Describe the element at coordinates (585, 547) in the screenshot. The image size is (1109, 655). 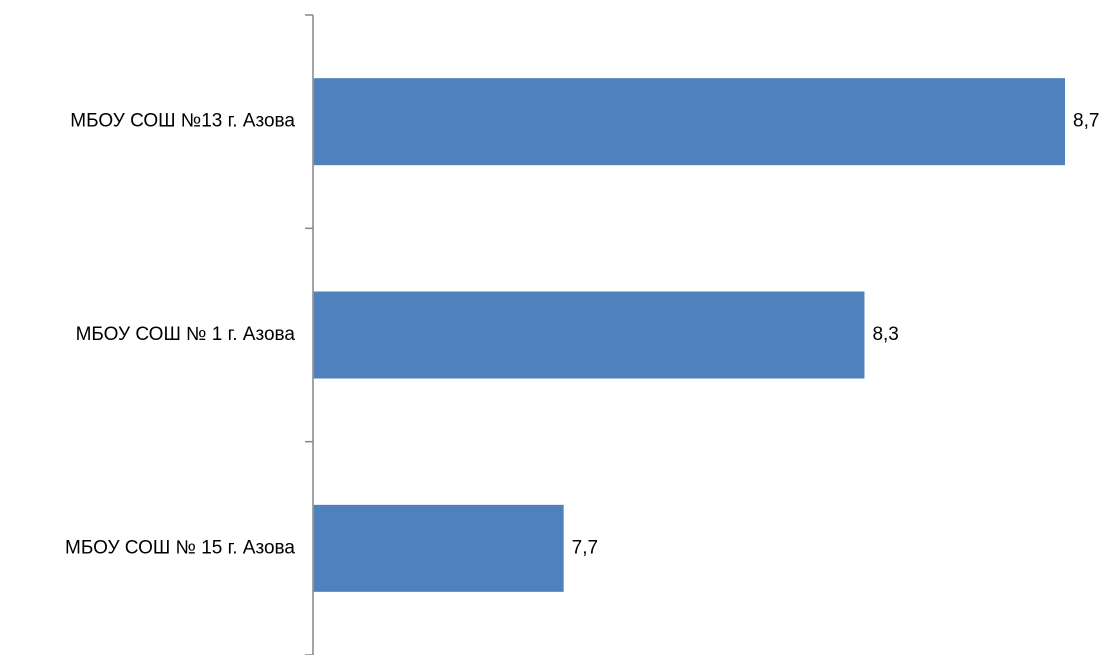
I see `data-label: 7,7` at that location.